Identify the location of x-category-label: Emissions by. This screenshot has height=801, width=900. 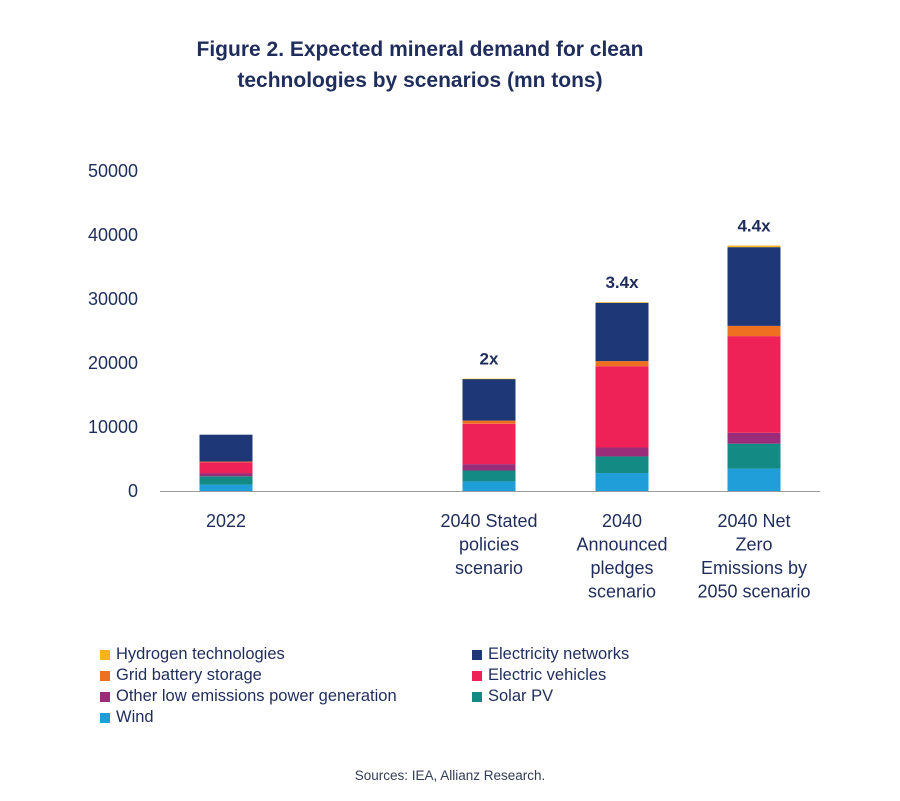
(754, 568).